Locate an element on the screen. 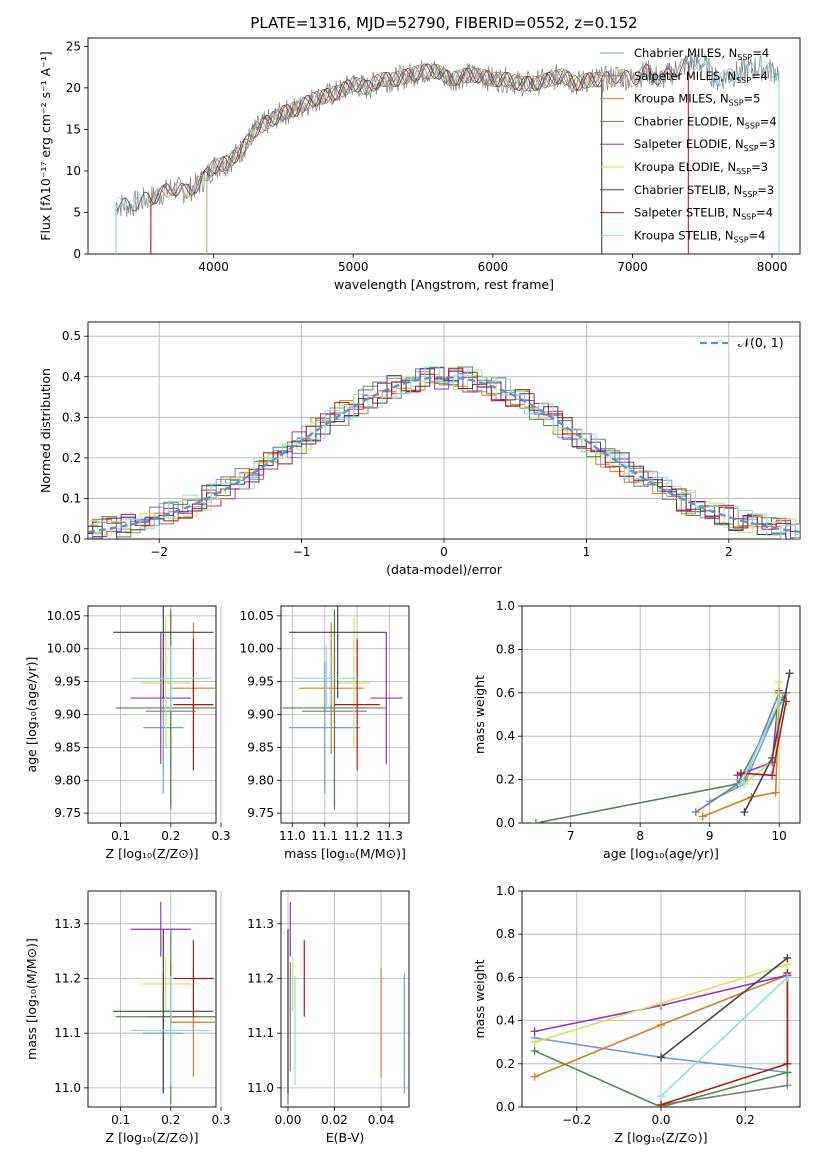 This screenshot has height=1170, width=819. y-tick-label: 0.4 is located at coordinates (505, 736).